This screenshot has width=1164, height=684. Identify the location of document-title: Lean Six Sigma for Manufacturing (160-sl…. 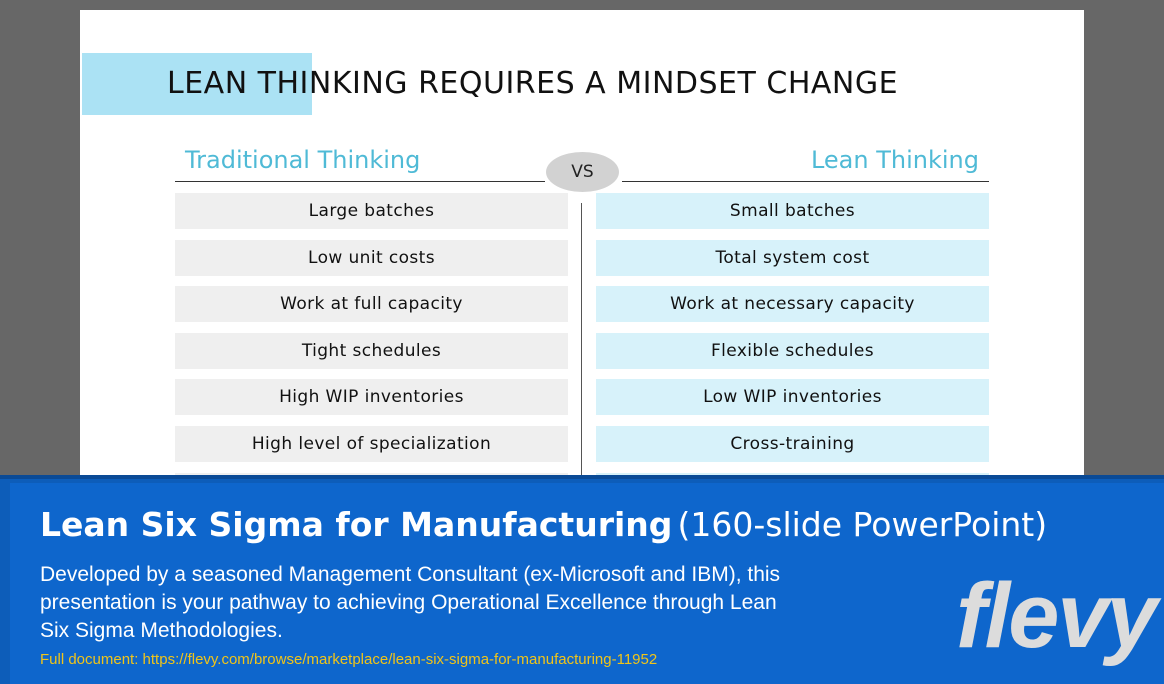
(543, 524).